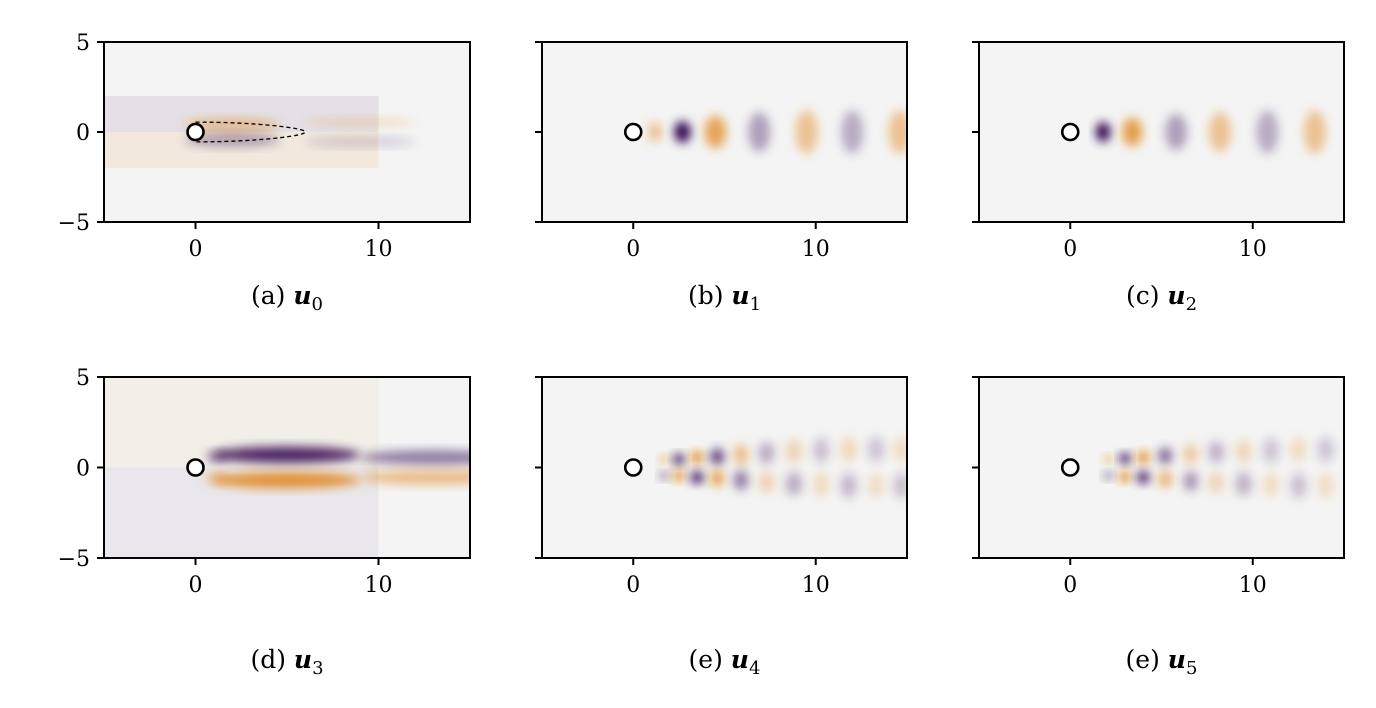 The image size is (1376, 708). I want to click on panel-3: 0 10 (c) u2, so click(1158, 178).